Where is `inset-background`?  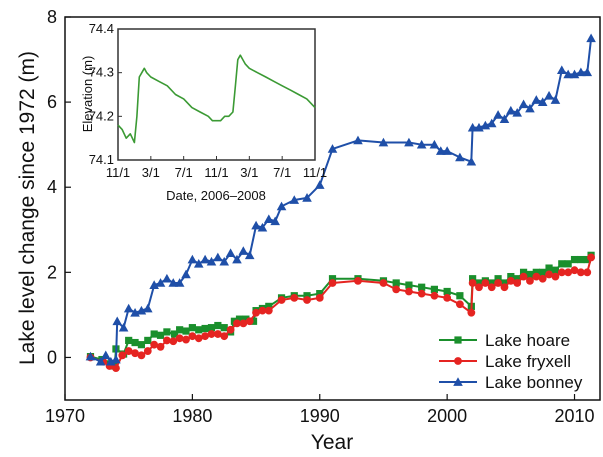
inset-background is located at coordinates (216, 94).